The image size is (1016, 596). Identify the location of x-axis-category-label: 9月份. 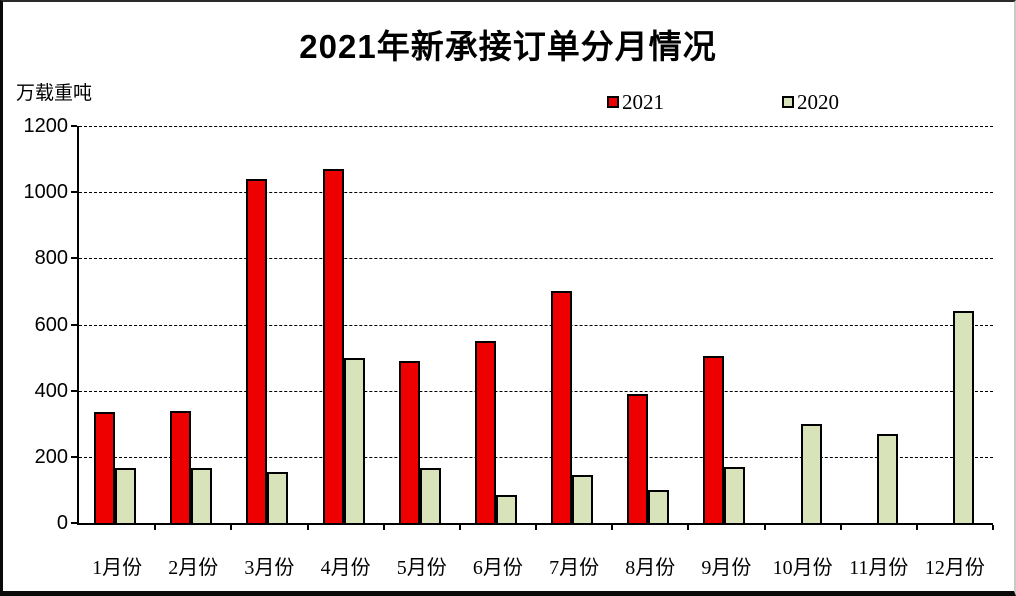
(726, 568).